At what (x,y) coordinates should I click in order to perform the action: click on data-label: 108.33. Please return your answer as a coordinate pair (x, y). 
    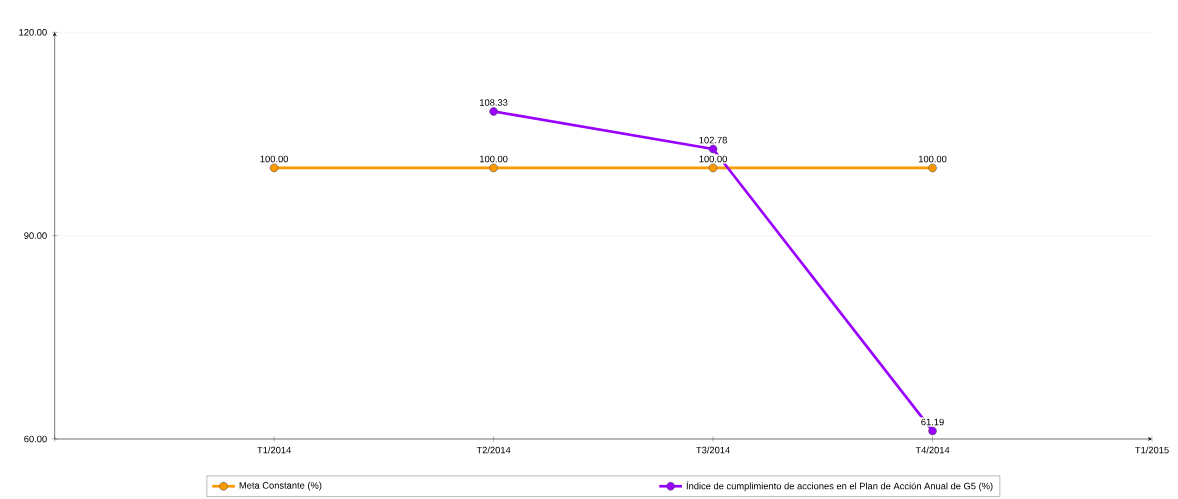
    Looking at the image, I should click on (494, 102).